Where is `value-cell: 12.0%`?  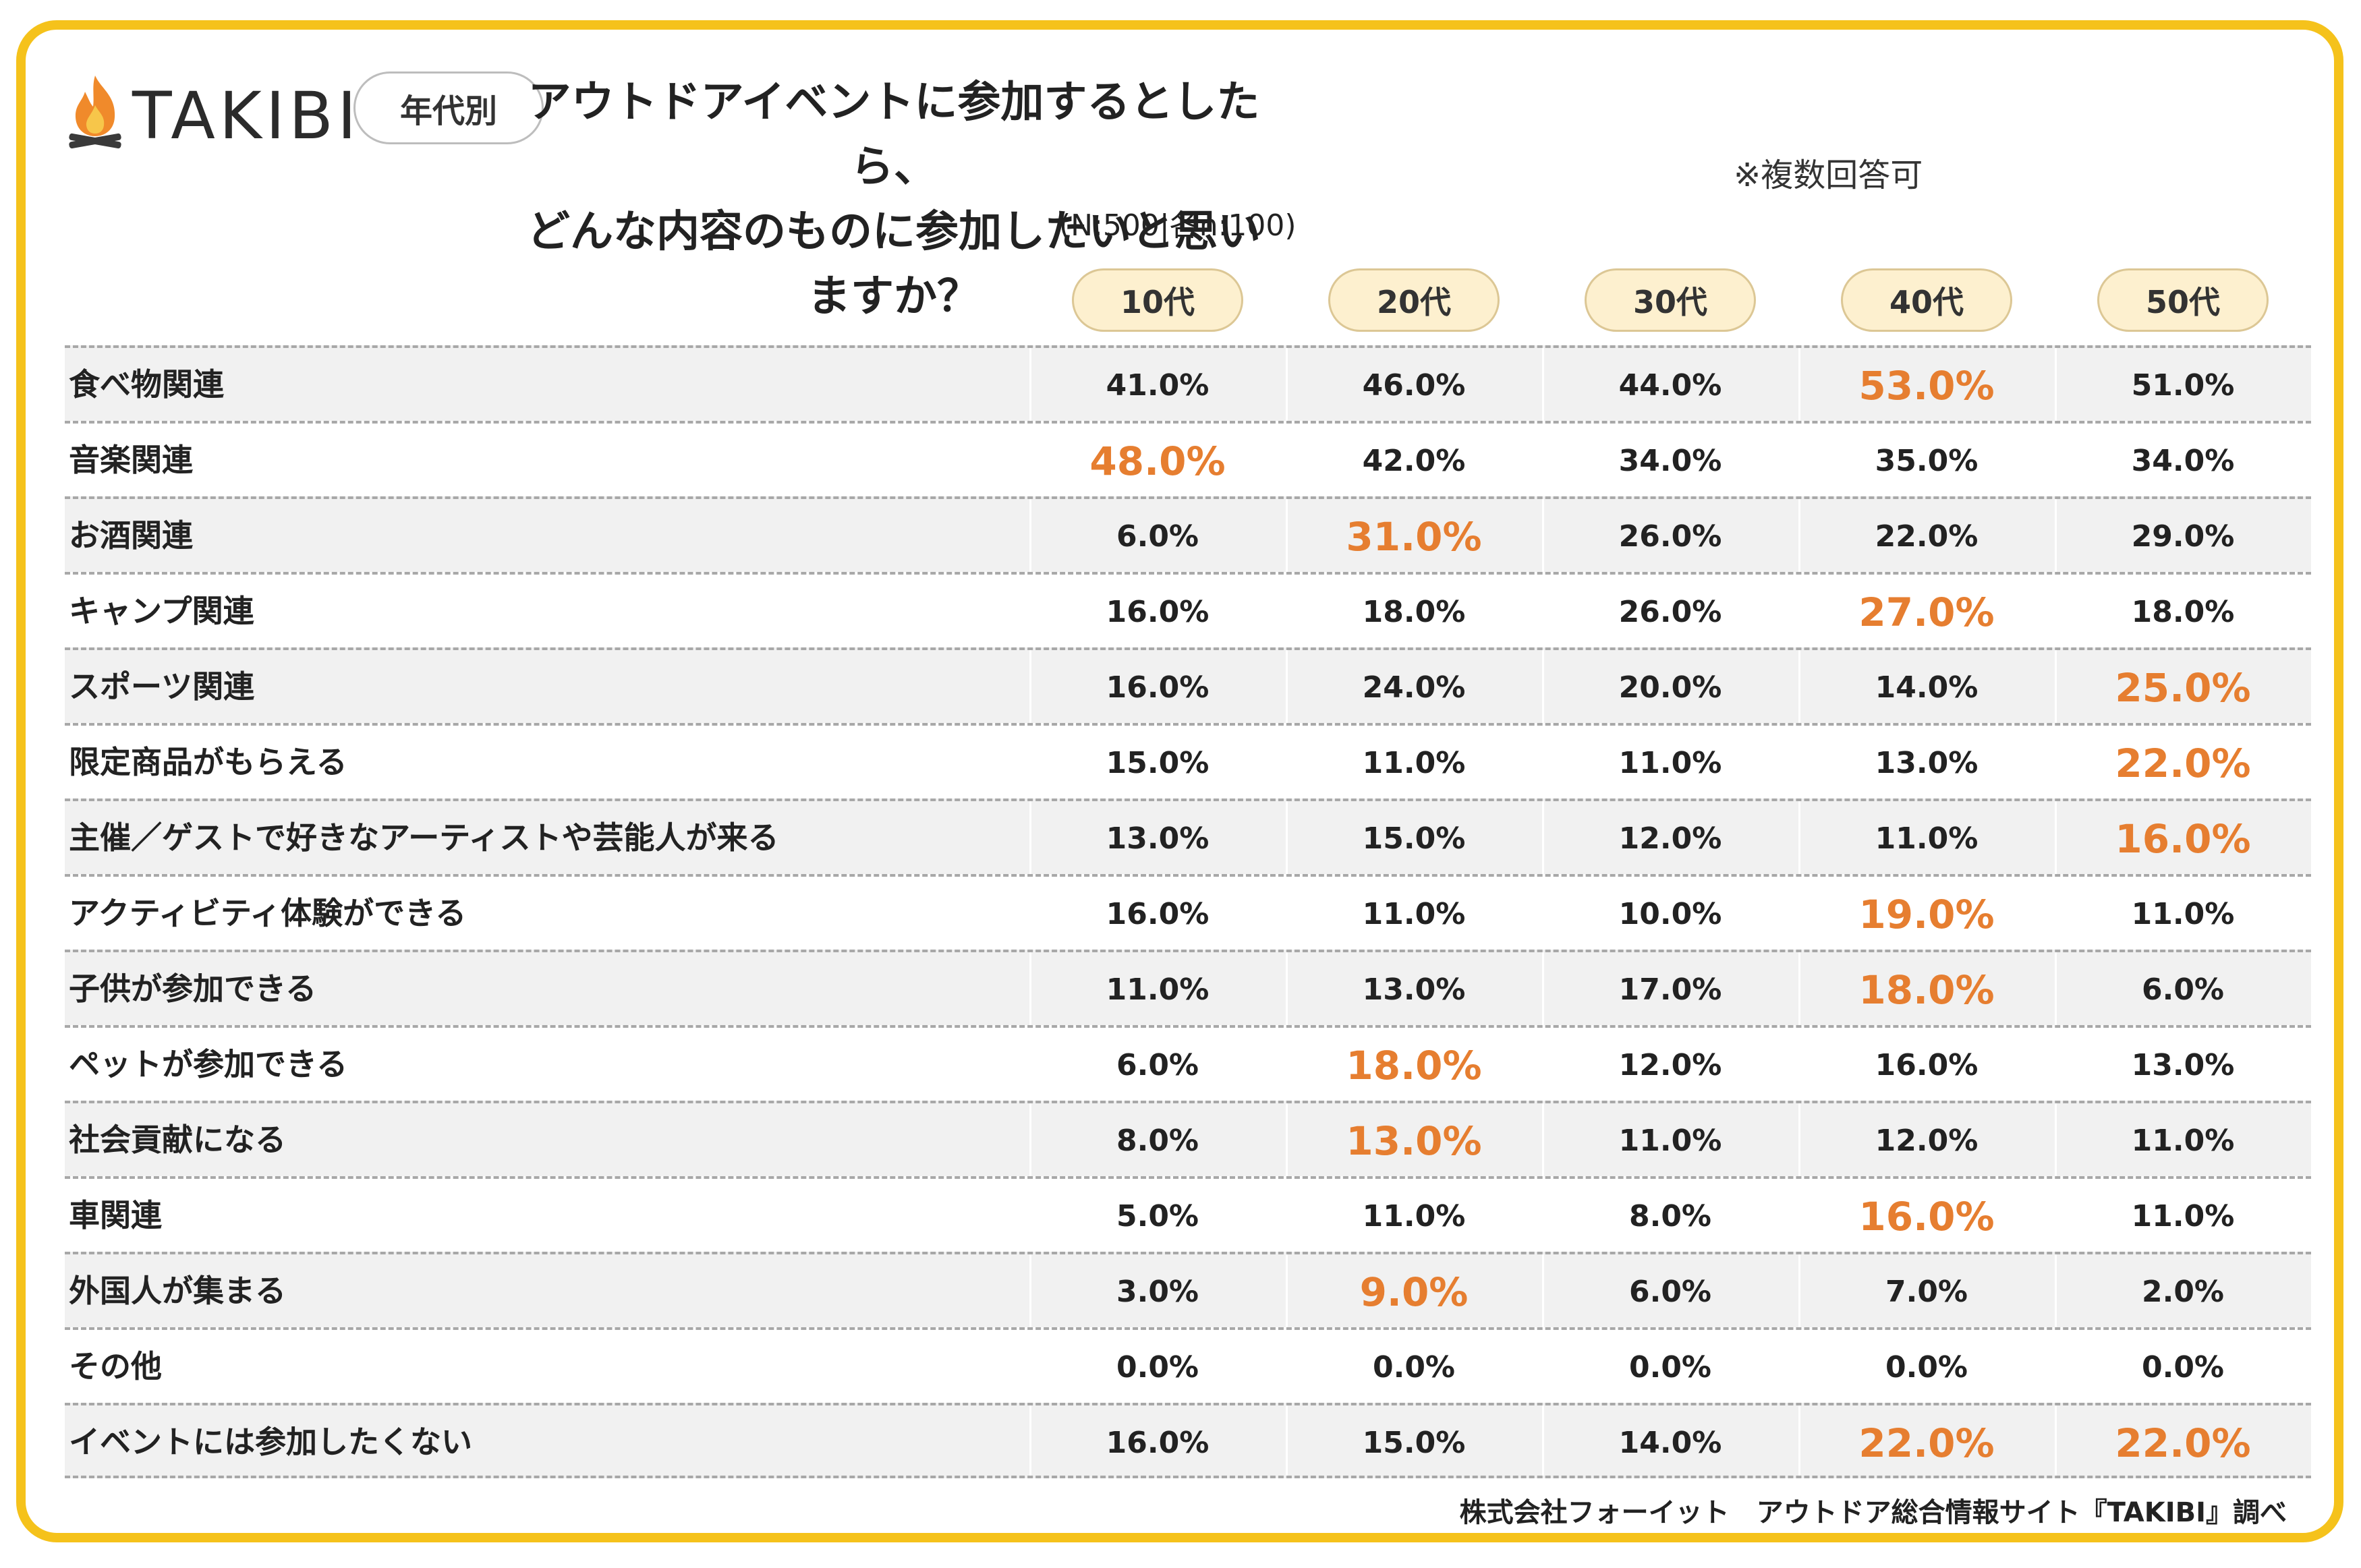 value-cell: 12.0% is located at coordinates (1670, 838).